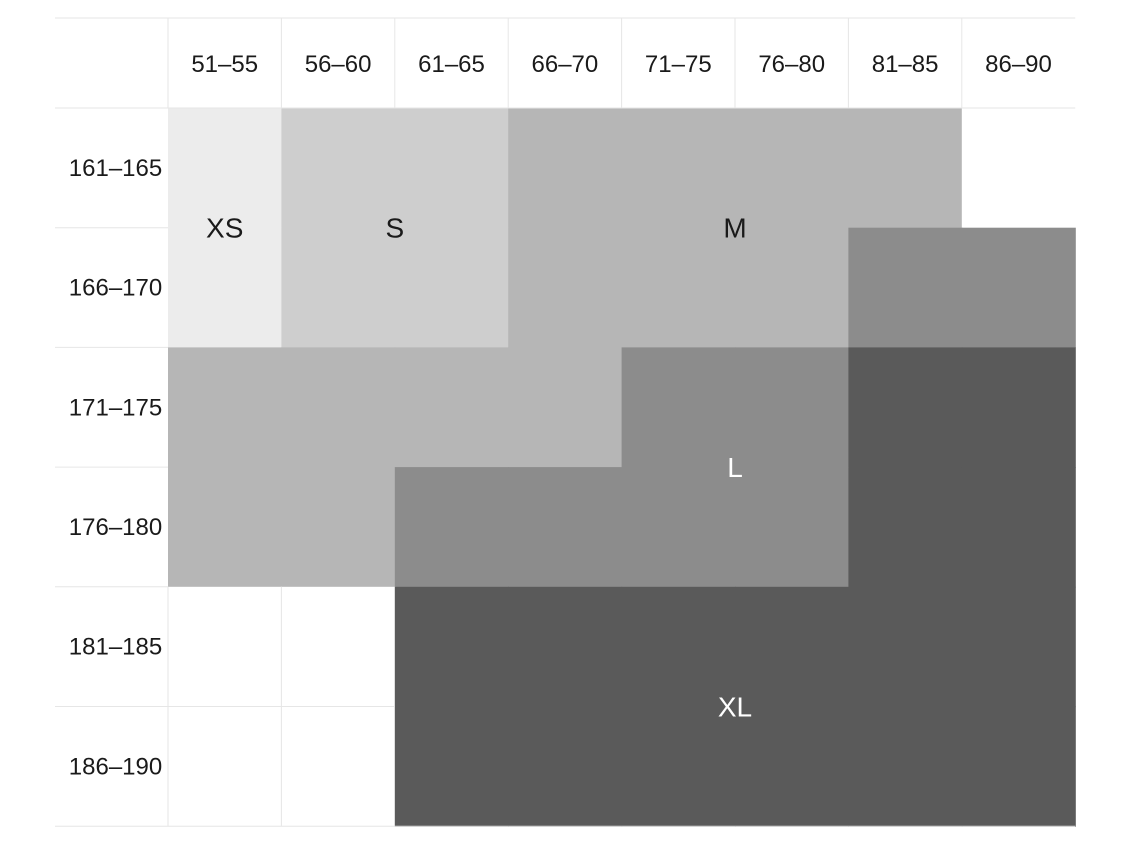  Describe the element at coordinates (735, 707) in the screenshot. I see `size-label-xl: XL` at that location.